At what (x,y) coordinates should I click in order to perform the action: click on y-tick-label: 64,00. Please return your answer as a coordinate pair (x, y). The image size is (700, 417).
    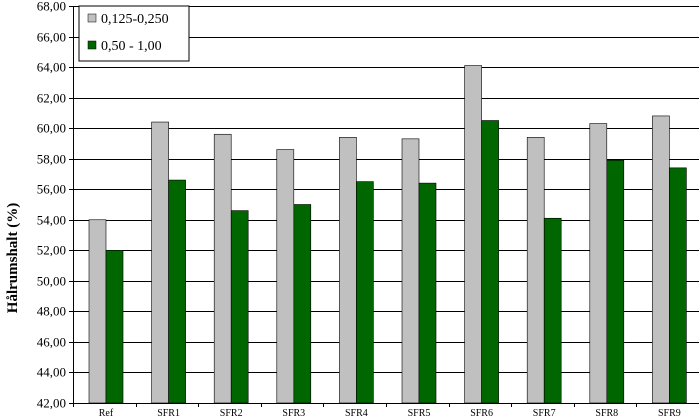
    Looking at the image, I should click on (51, 67).